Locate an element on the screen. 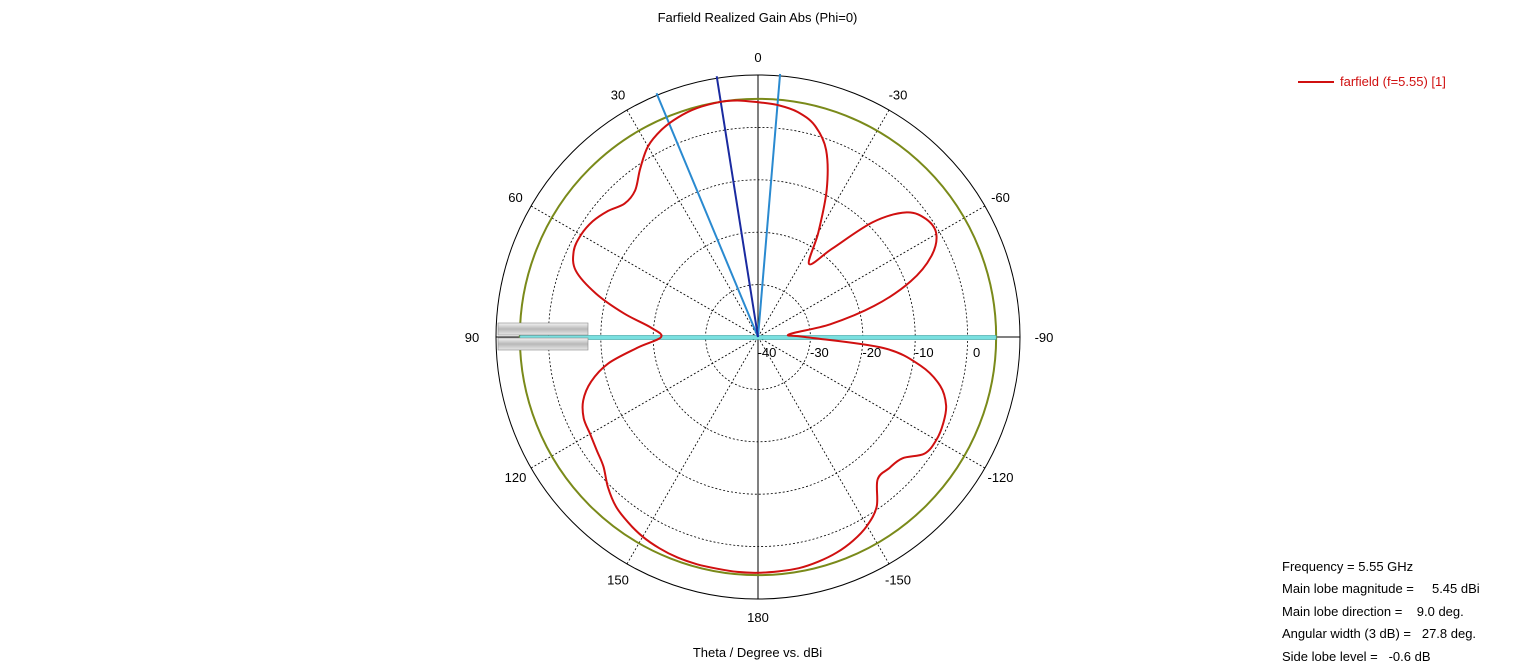 The image size is (1515, 671). legend: farfield (f=5.55) [1] is located at coordinates (1372, 81).